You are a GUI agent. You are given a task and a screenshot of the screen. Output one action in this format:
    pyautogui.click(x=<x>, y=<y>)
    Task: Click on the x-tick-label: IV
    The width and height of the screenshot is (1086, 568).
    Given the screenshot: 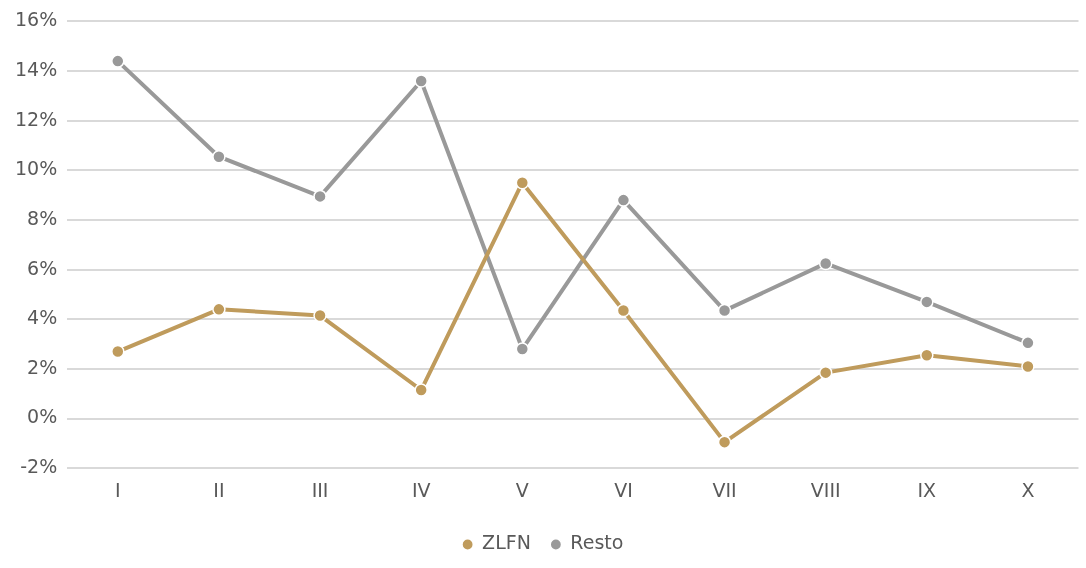 What is the action you would take?
    pyautogui.click(x=421, y=489)
    